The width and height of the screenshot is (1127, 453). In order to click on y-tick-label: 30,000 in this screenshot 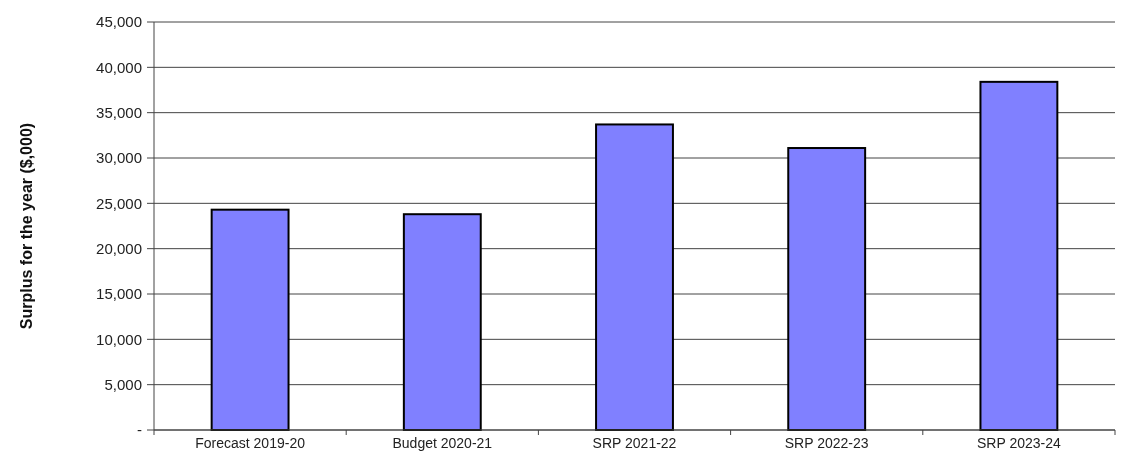, I will do `click(119, 158)`.